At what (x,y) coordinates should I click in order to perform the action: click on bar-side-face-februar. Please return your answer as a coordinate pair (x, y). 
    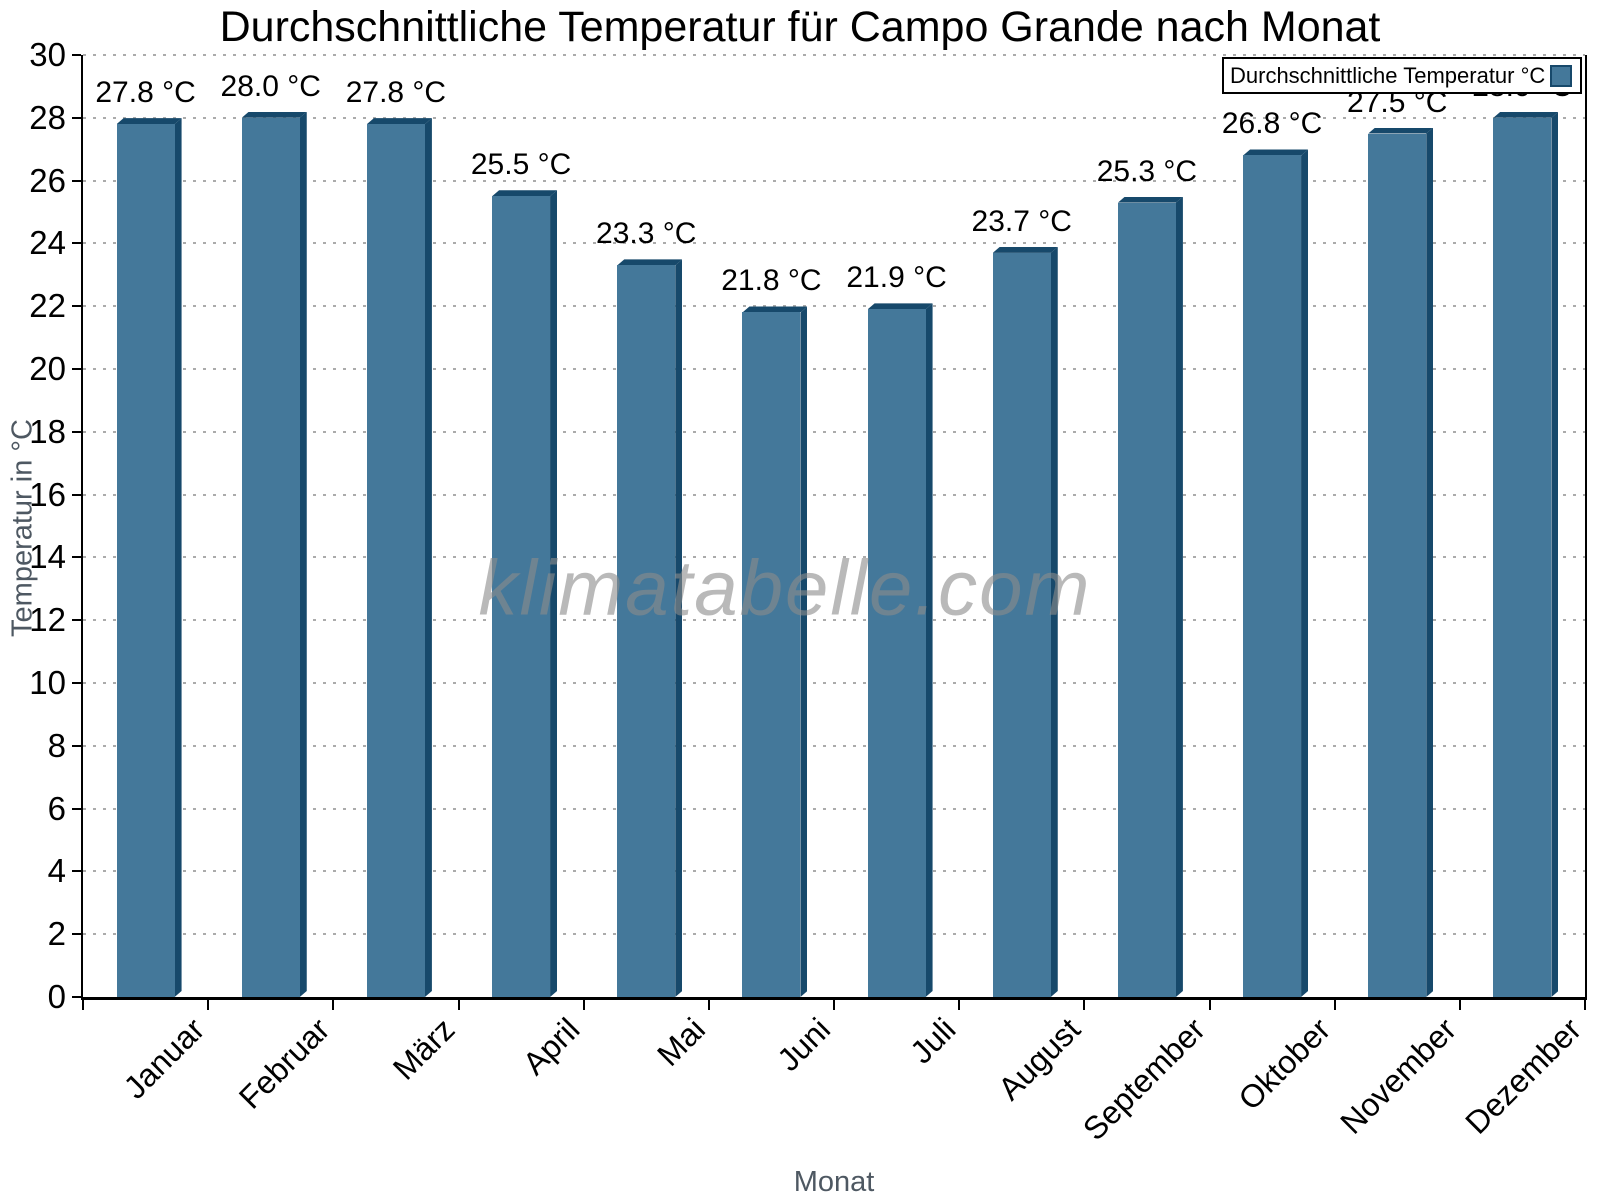
    Looking at the image, I should click on (303, 554).